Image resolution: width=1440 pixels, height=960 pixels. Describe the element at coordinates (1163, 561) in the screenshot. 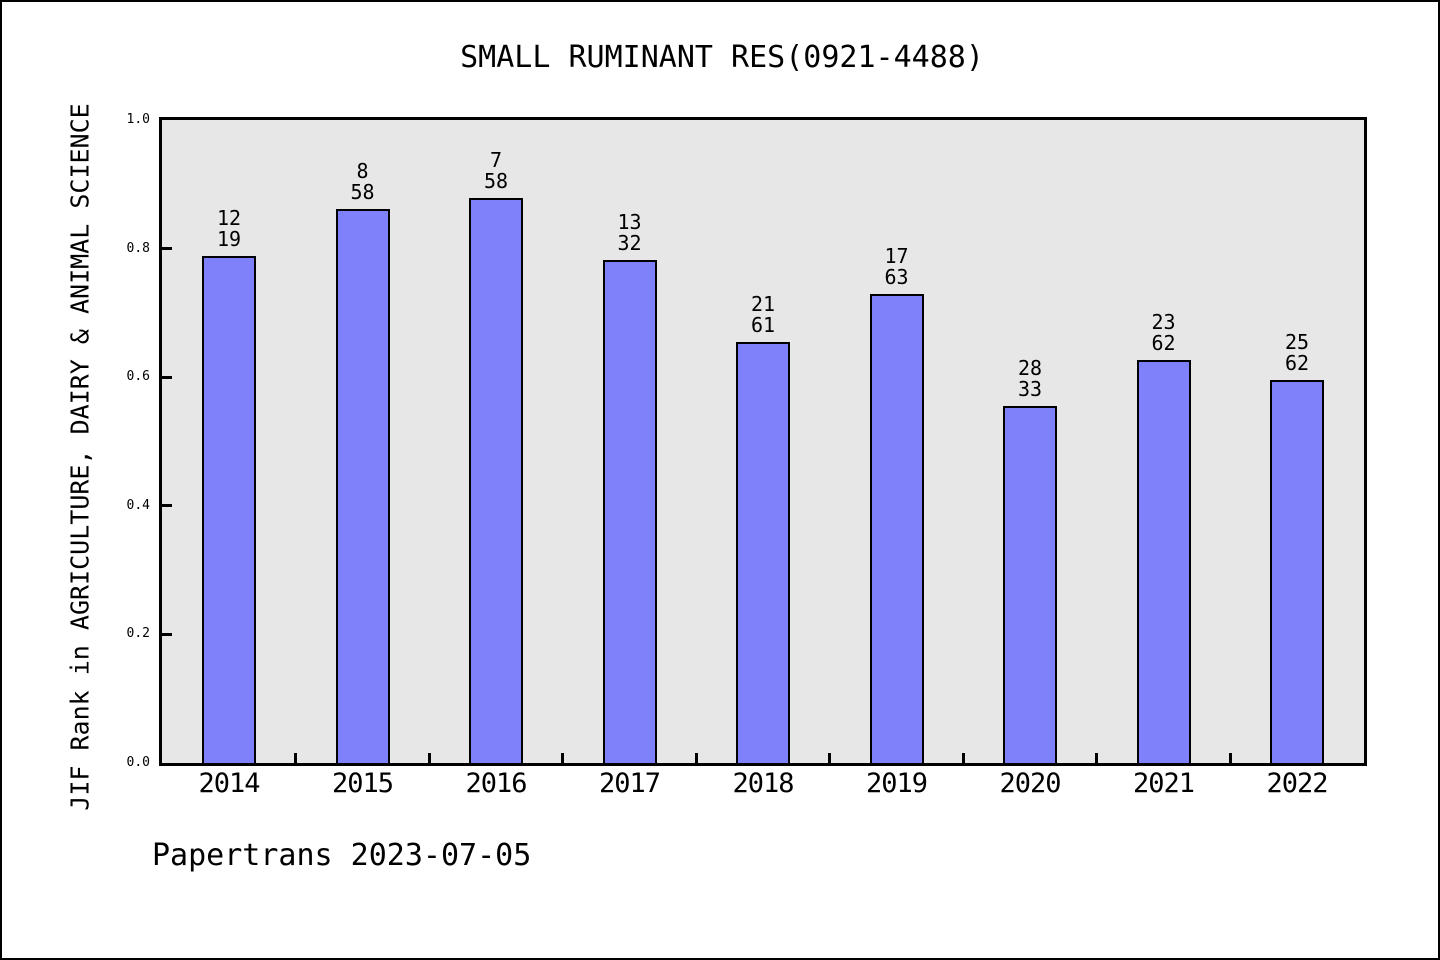

I see `bar-2021` at that location.